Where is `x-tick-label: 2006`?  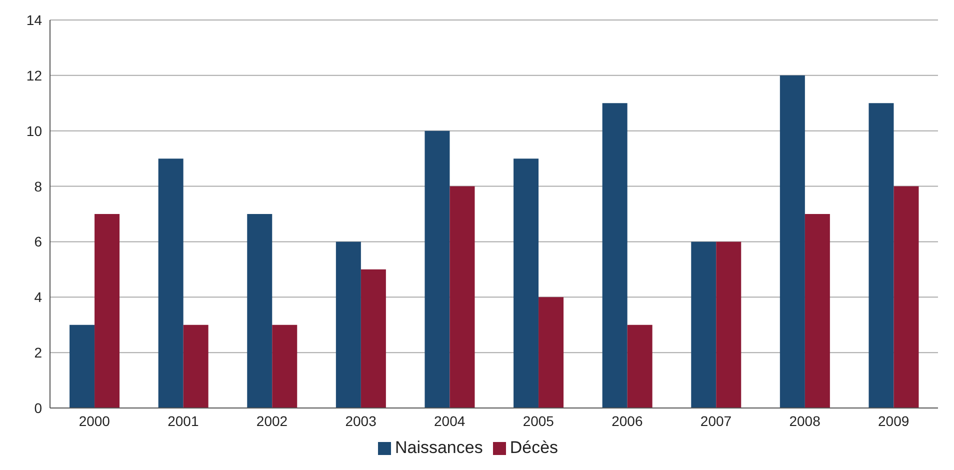
x-tick-label: 2006 is located at coordinates (627, 420).